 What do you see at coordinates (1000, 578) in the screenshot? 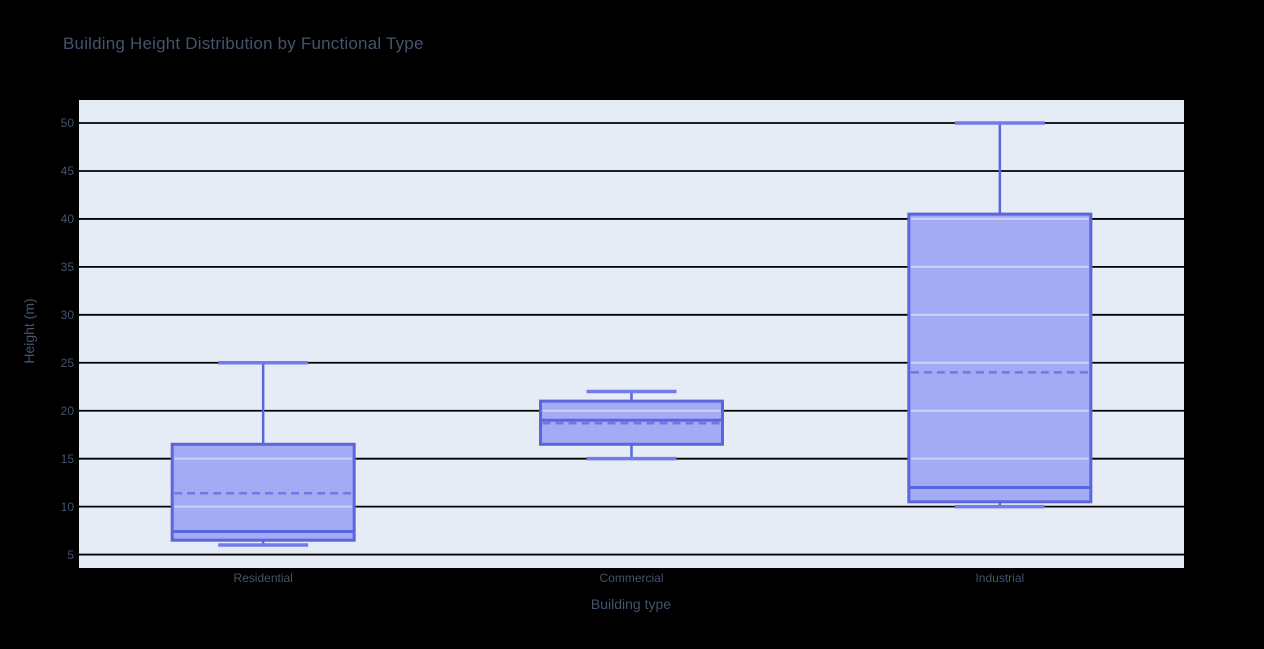
I see `x-tick-label-industrial: Industrial` at bounding box center [1000, 578].